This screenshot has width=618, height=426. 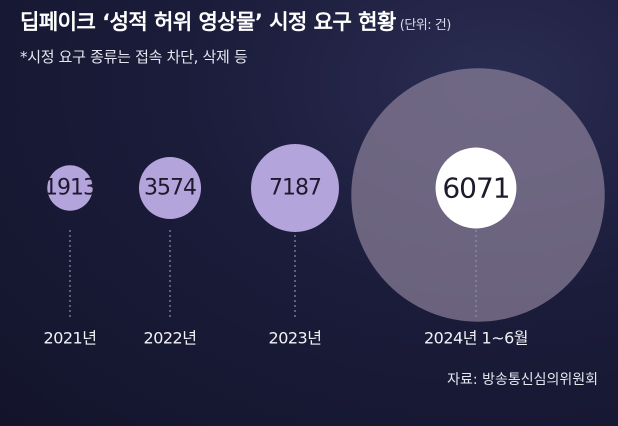 I want to click on value-label: 7187, so click(x=295, y=188).